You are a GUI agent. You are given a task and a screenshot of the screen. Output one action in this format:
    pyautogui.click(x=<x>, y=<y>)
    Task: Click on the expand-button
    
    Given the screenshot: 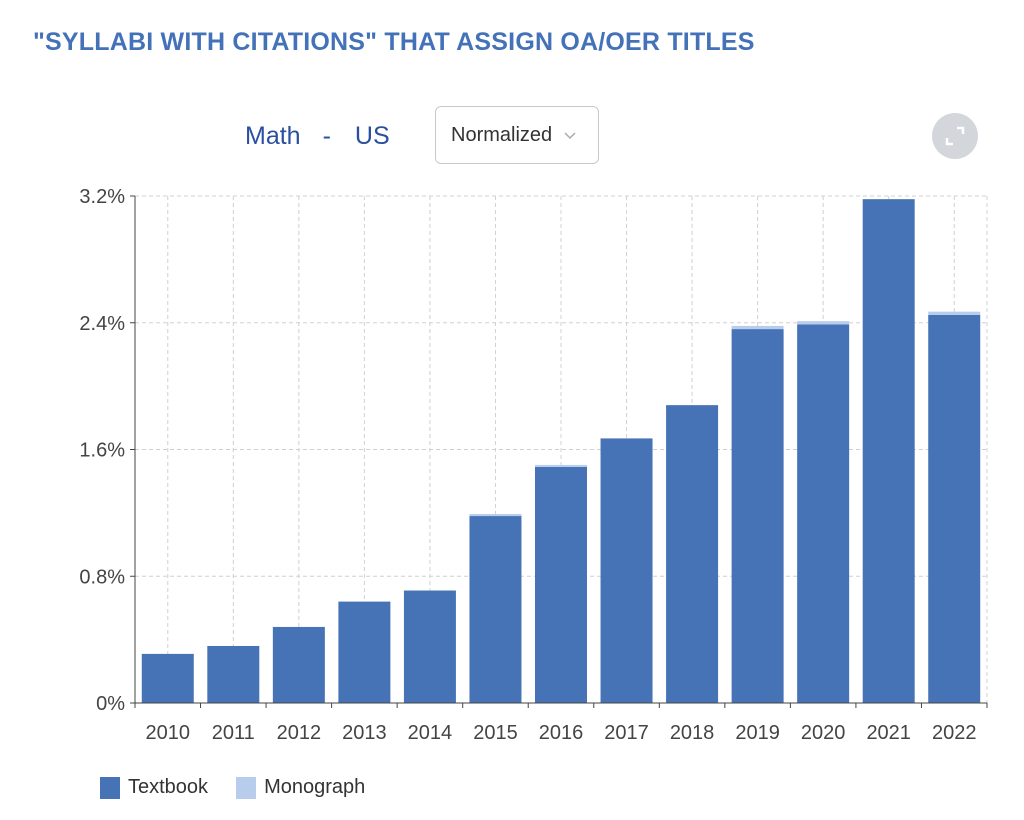 What is the action you would take?
    pyautogui.click(x=955, y=136)
    